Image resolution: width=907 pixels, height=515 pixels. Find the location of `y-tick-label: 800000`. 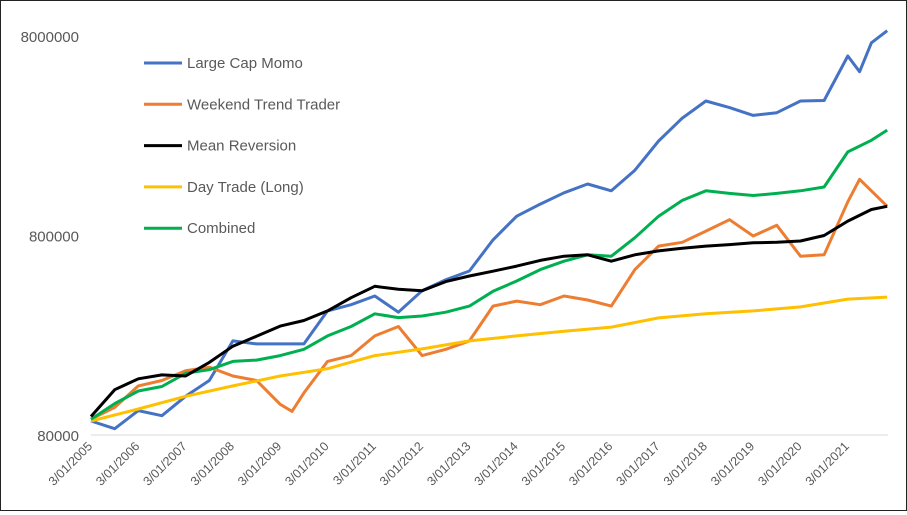

y-tick-label: 800000 is located at coordinates (54, 237).